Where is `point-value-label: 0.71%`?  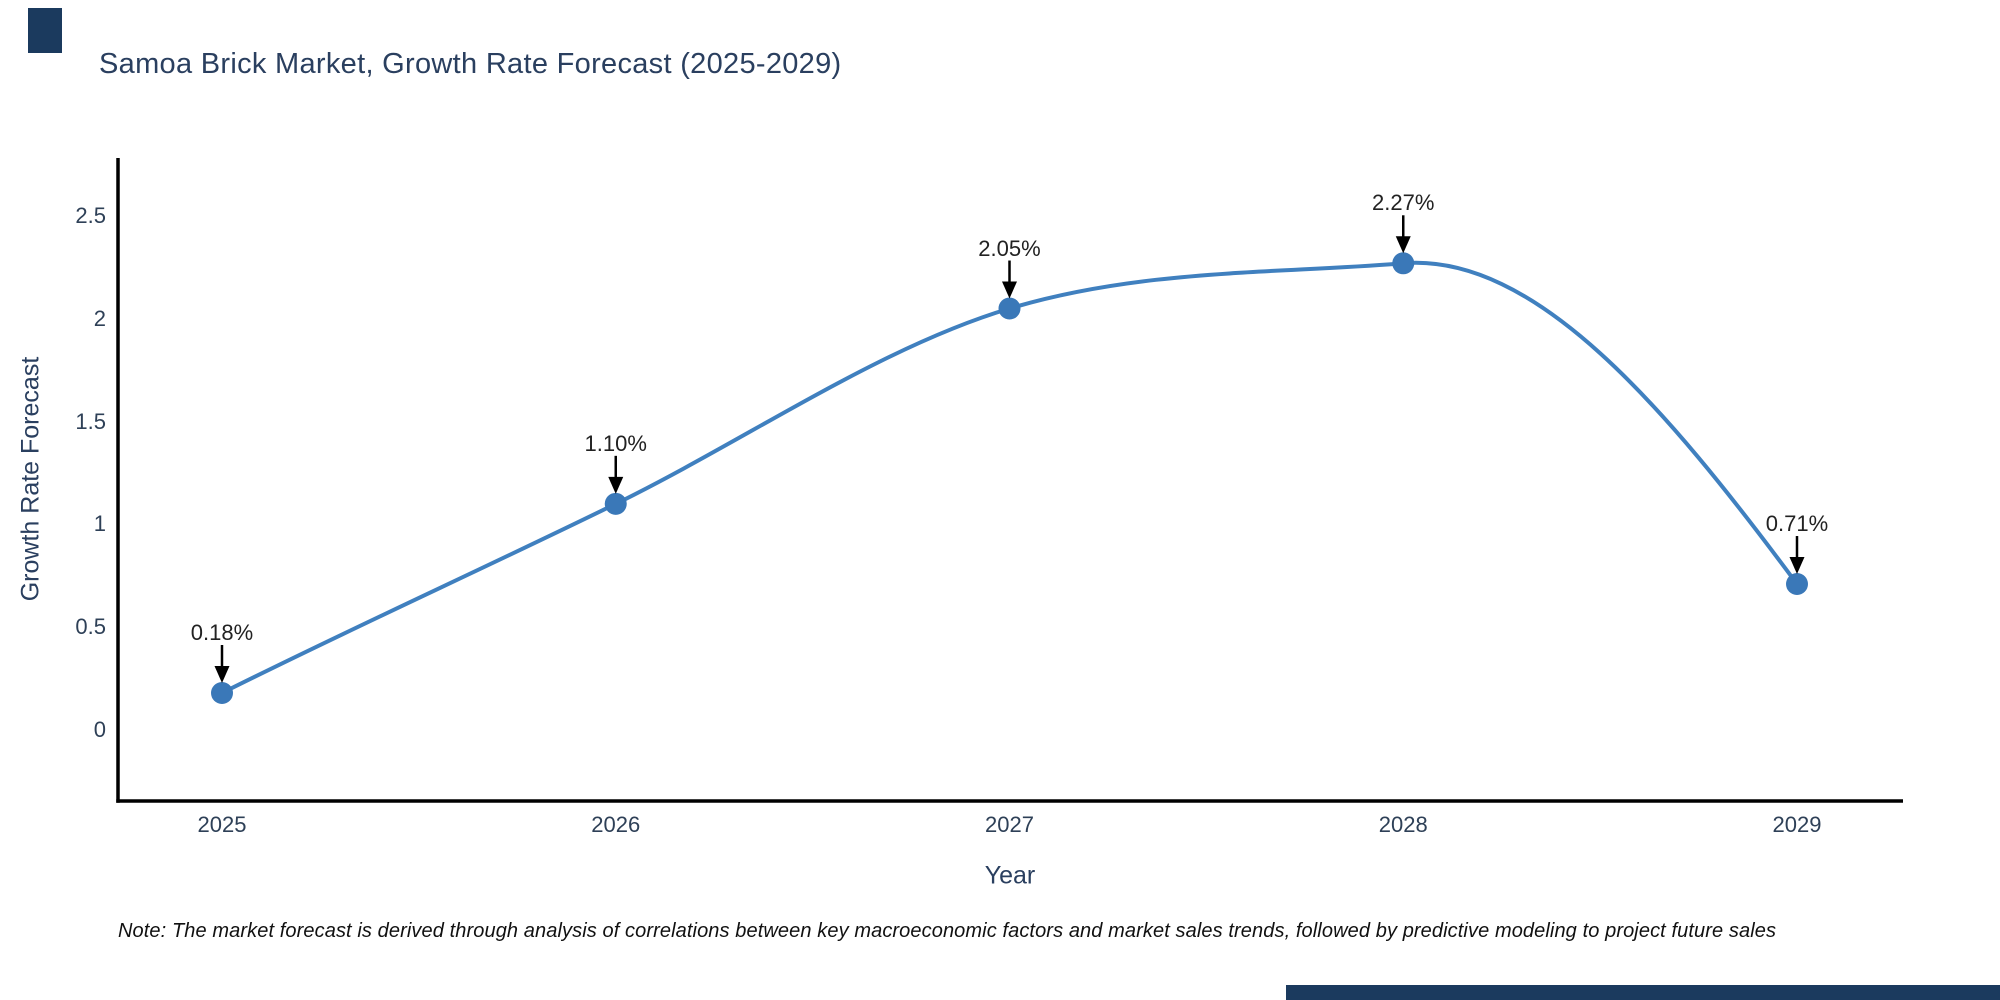 point-value-label: 0.71% is located at coordinates (1797, 524).